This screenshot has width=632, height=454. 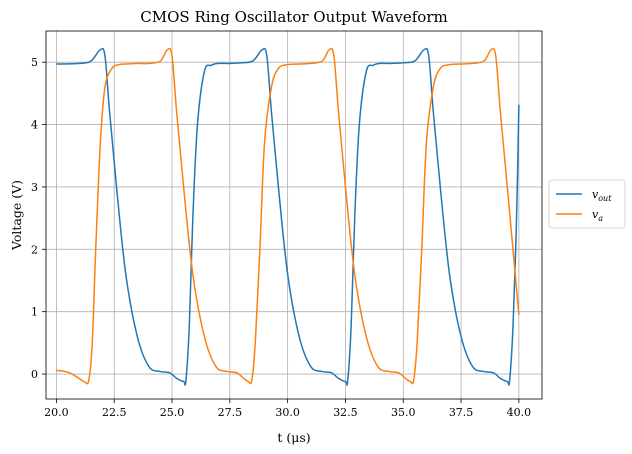 What do you see at coordinates (287, 412) in the screenshot?
I see `x-tick-label: 30.0` at bounding box center [287, 412].